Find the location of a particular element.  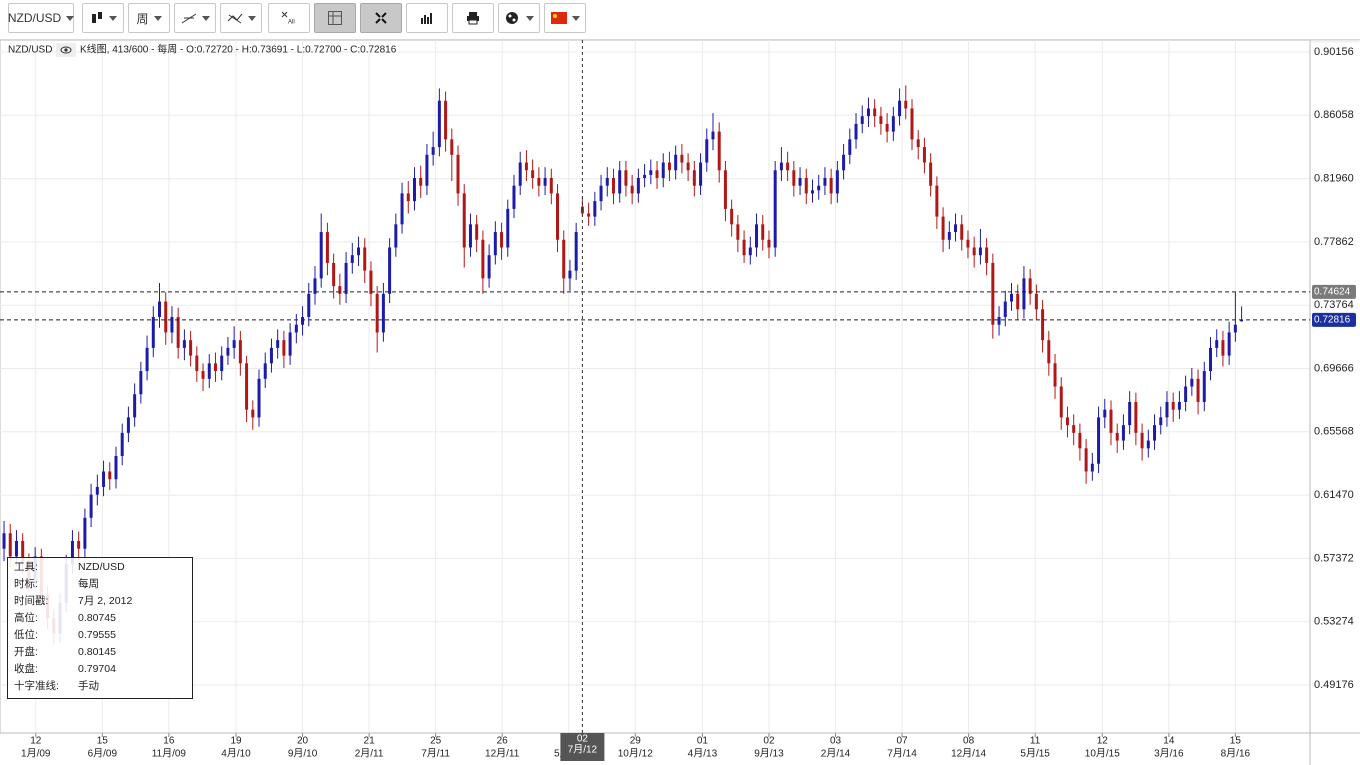

info-label: 低位: is located at coordinates (26, 634).